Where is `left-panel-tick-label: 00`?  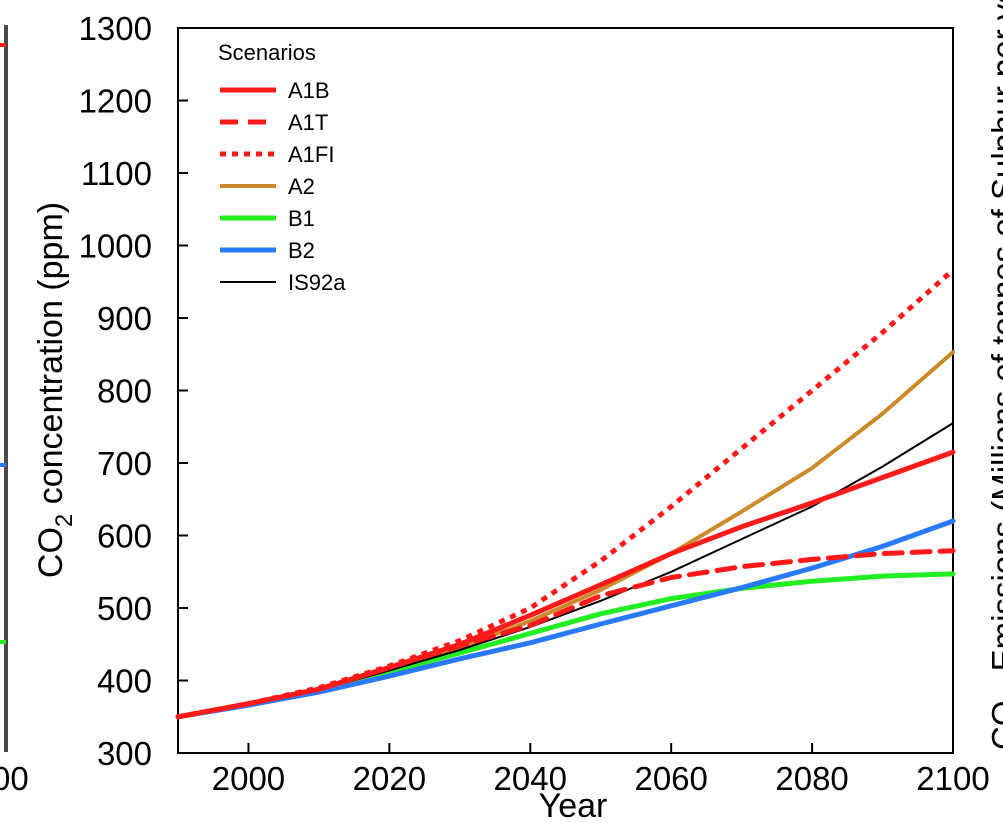
left-panel-tick-label: 00 is located at coordinates (14, 778).